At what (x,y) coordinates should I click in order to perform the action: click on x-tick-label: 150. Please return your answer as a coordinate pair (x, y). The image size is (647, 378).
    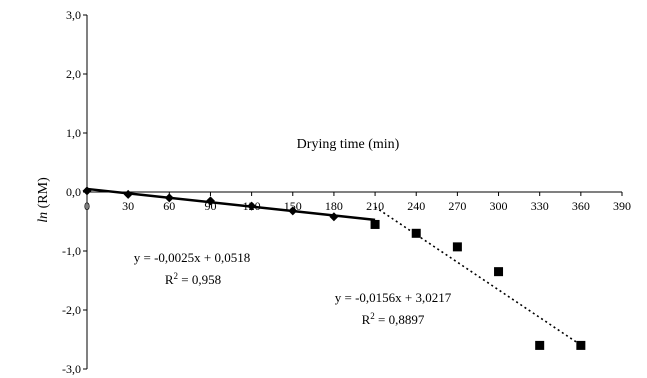
    Looking at the image, I should click on (293, 206).